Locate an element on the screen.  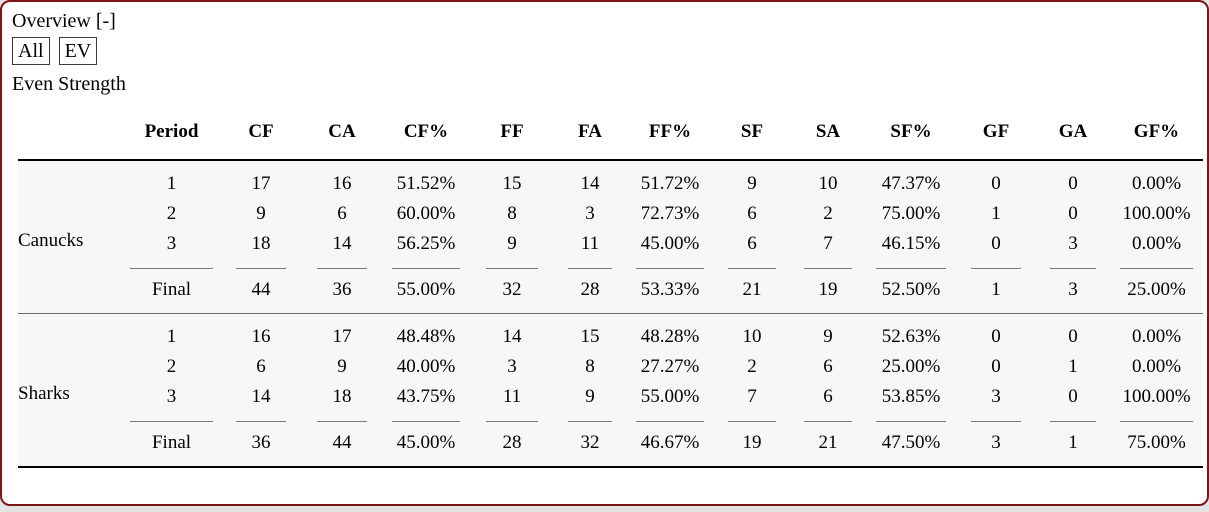
team-name: Sharks is located at coordinates (44, 393).